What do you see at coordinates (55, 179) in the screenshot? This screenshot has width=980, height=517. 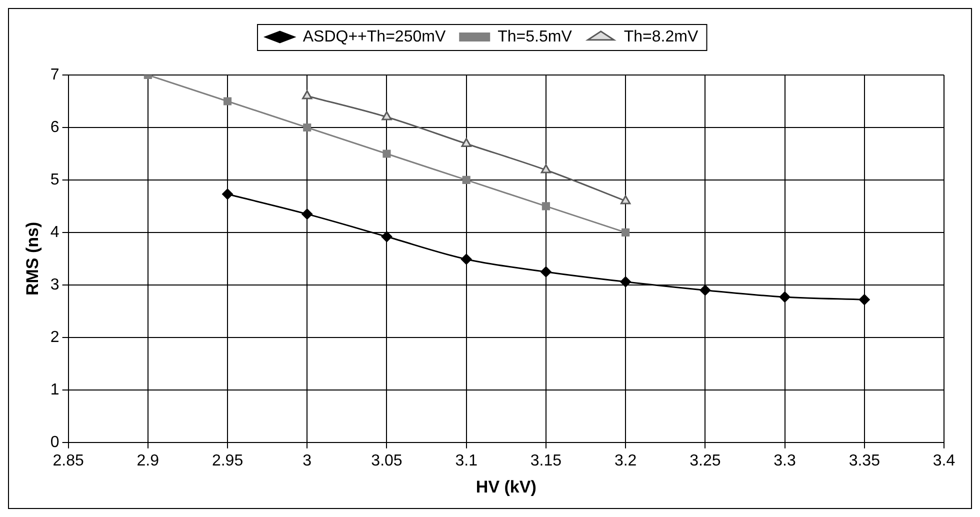 I see `y-tick-label: 5` at bounding box center [55, 179].